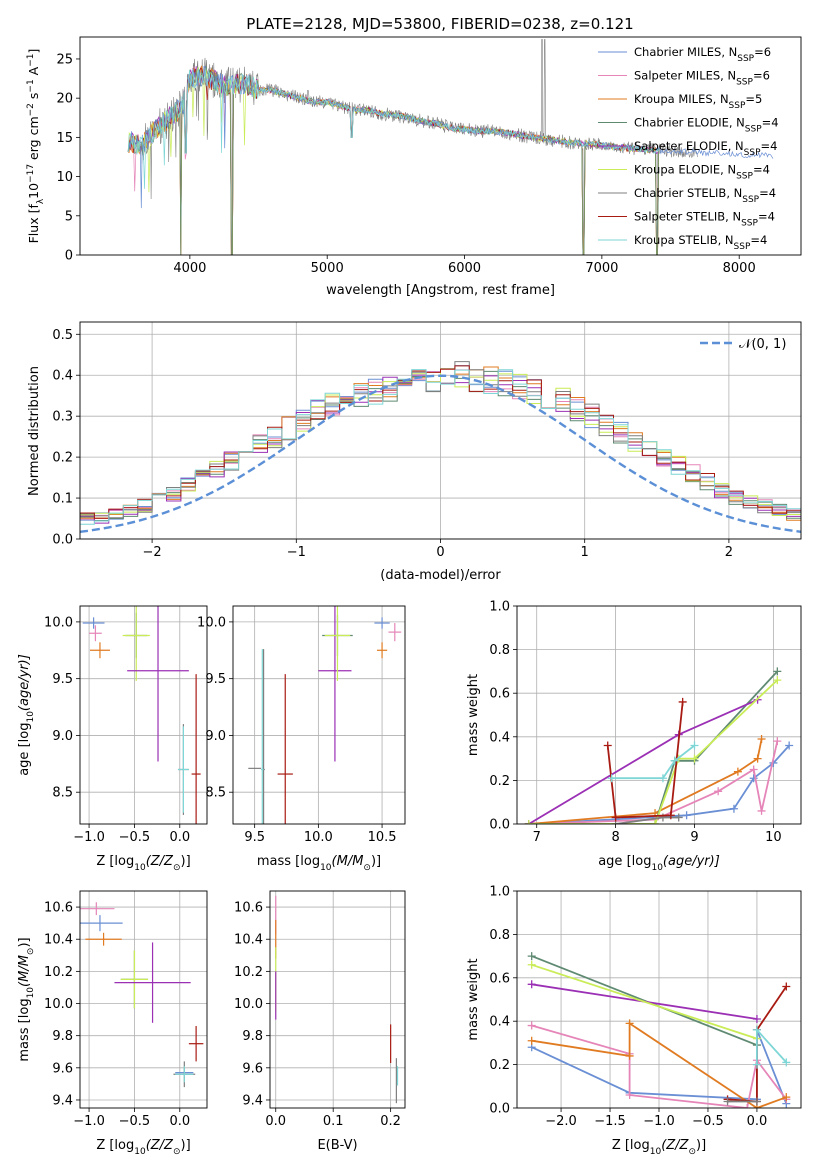 The height and width of the screenshot is (1170, 819). Describe the element at coordinates (252, 1100) in the screenshot. I see `y-tick-label: 9.4` at that location.